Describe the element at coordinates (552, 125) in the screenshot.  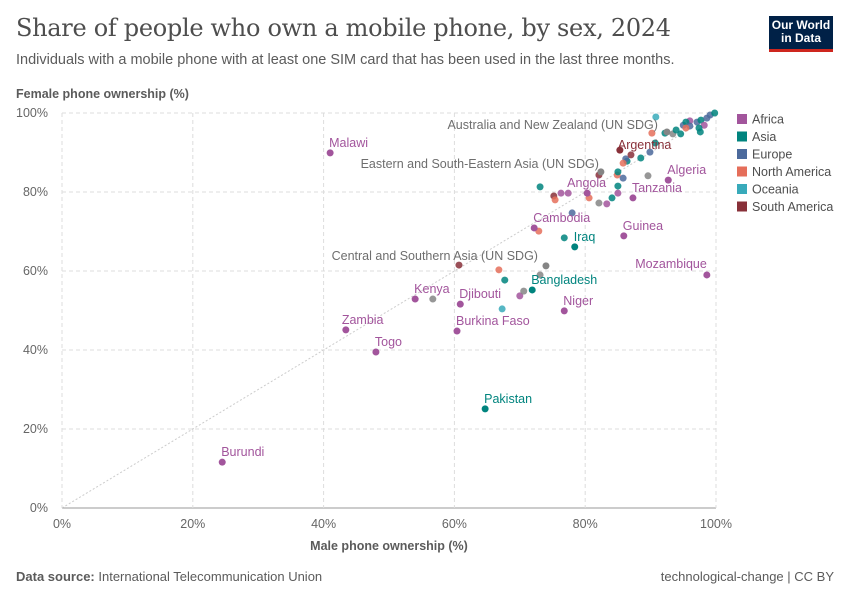
I see `point-label: Australia and New Zealand (UN SDG)` at that location.